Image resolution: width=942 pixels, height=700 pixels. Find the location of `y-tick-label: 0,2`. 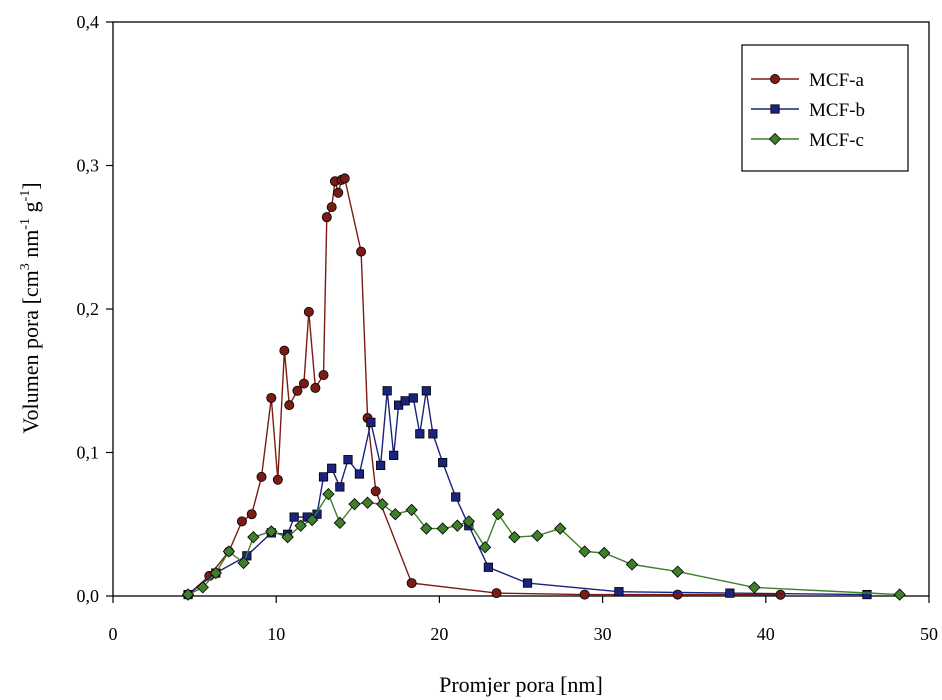

y-tick-label: 0,2 is located at coordinates (88, 309).